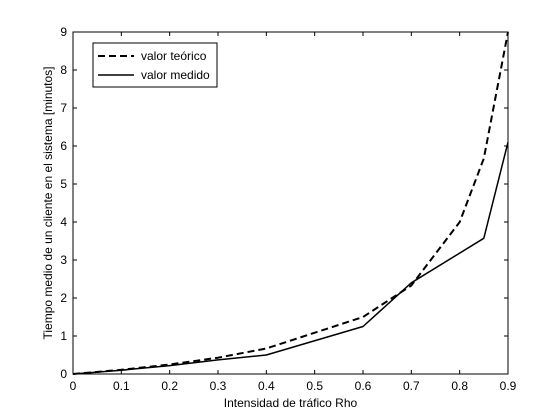 Image resolution: width=560 pixels, height=420 pixels. What do you see at coordinates (63, 70) in the screenshot?
I see `y-tick-label: 8` at bounding box center [63, 70].